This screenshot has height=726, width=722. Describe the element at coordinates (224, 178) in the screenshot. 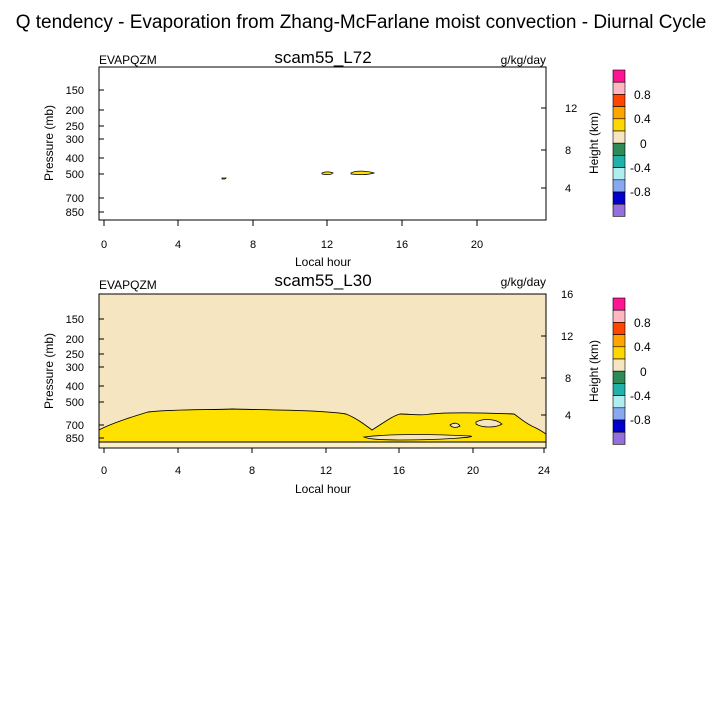

I see `panel1-contour-small-blob` at that location.